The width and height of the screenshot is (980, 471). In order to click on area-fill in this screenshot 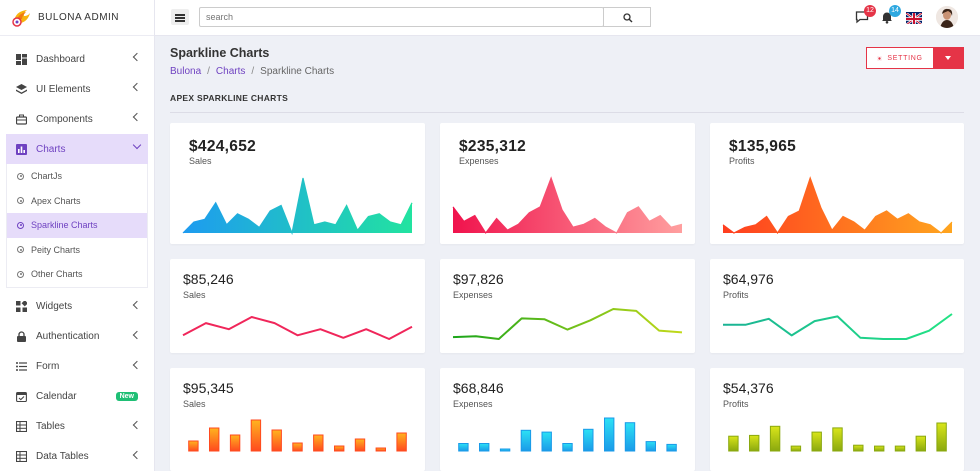, I will do `click(567, 205)`.